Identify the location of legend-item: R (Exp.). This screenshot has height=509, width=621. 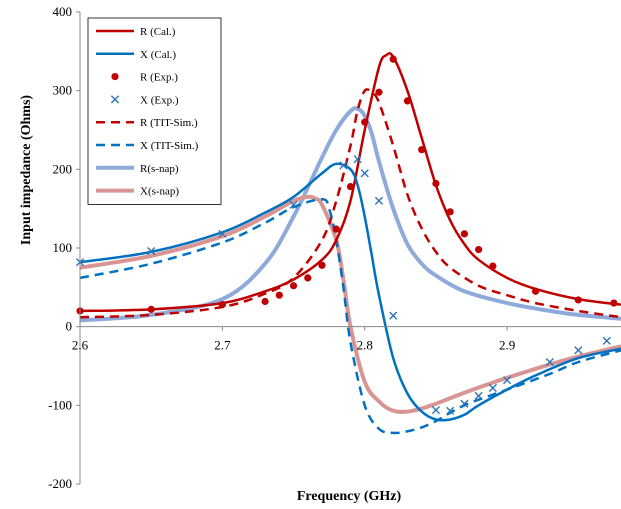
(144, 78).